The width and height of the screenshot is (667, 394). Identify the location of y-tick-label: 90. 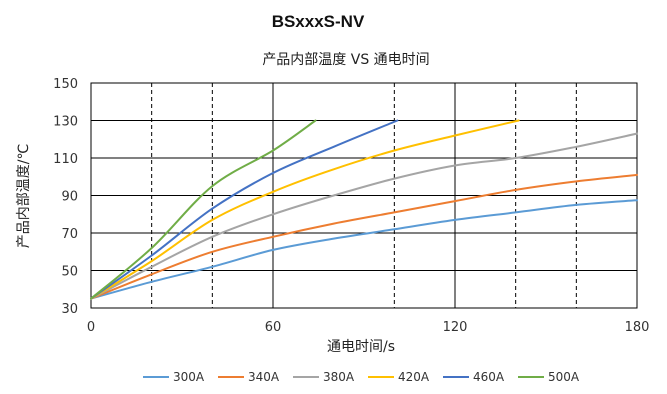
(69, 197).